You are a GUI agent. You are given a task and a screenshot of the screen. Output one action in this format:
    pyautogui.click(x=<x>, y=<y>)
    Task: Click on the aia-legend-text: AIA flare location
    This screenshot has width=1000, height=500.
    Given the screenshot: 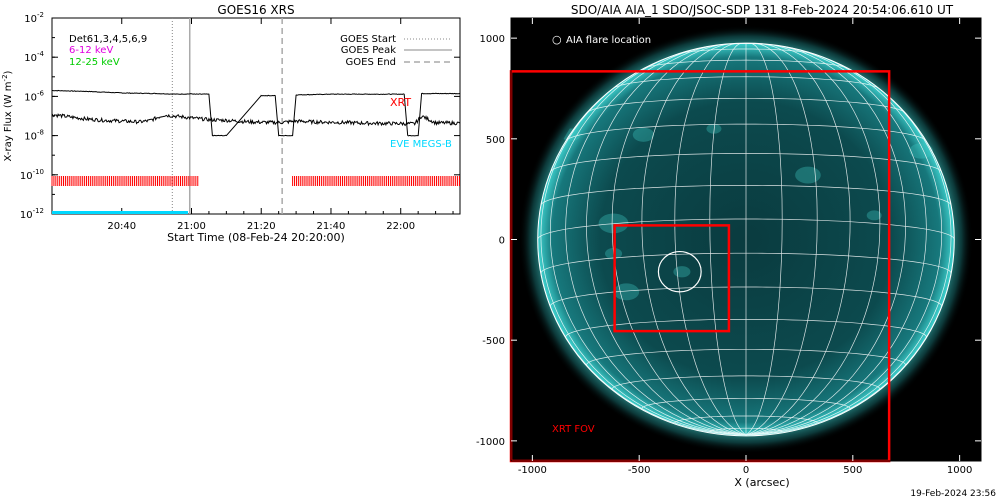 What is the action you would take?
    pyautogui.click(x=608, y=40)
    